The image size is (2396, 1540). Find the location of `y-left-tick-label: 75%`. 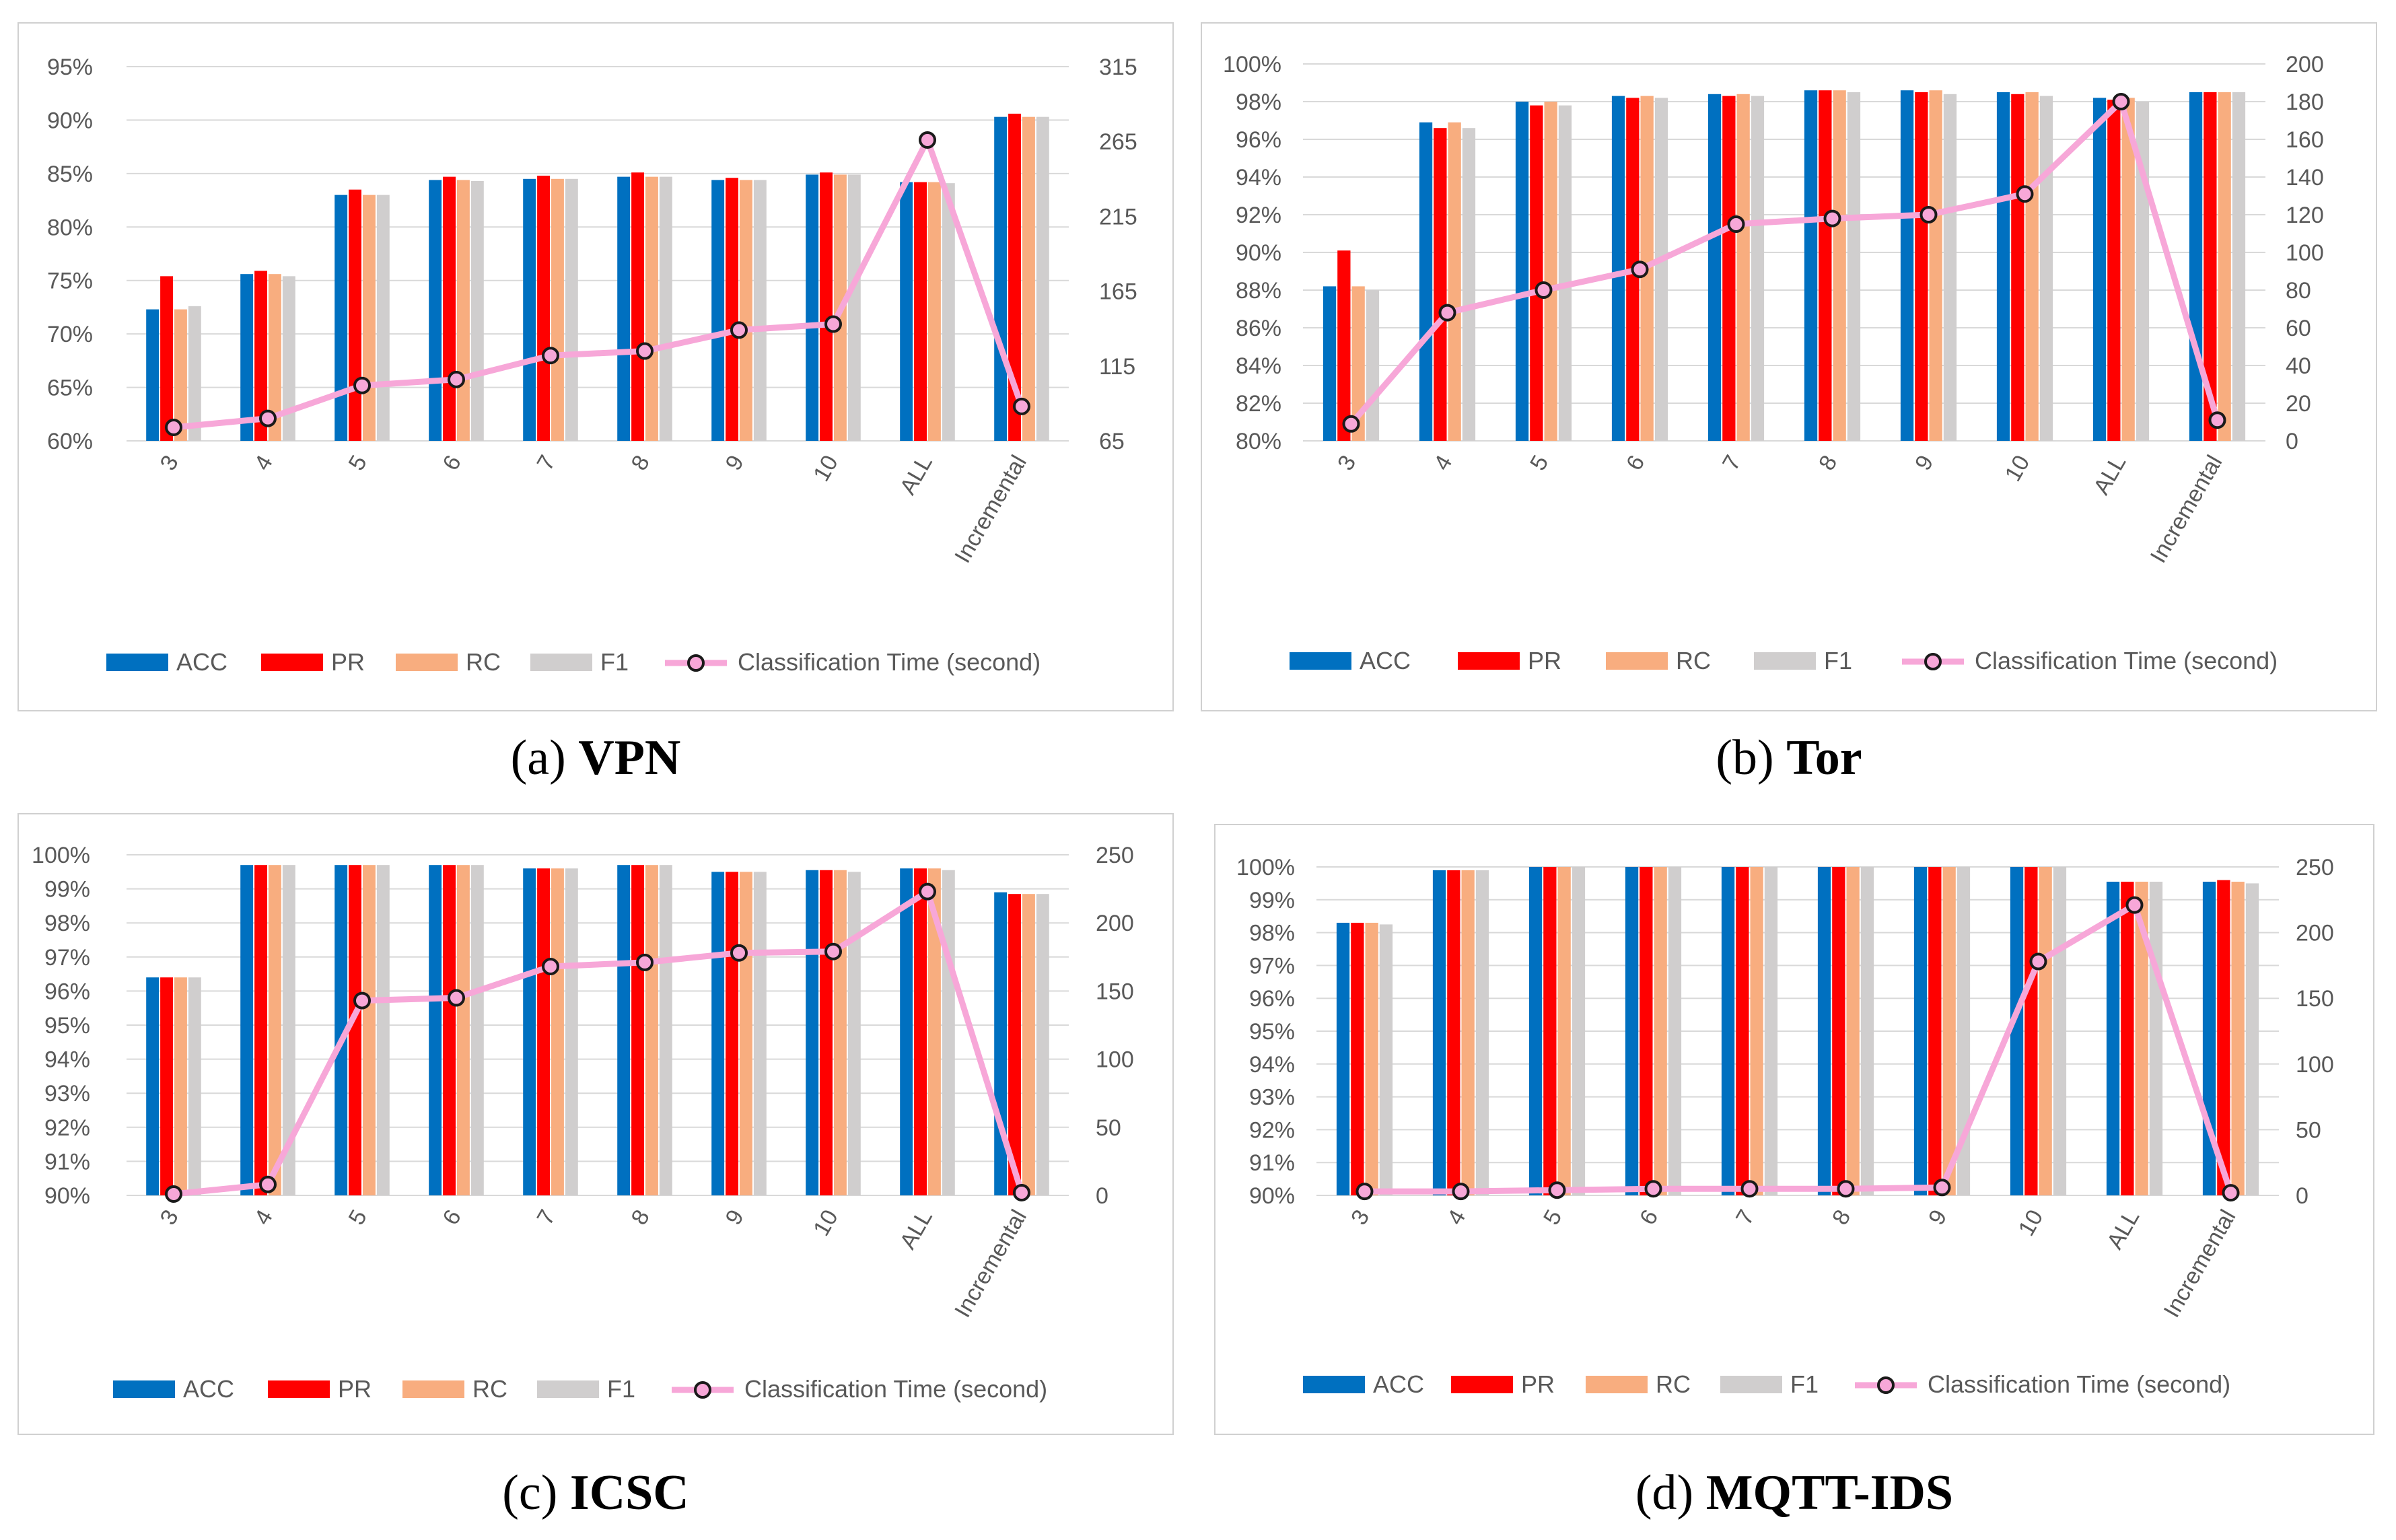

y-left-tick-label: 75% is located at coordinates (70, 282).